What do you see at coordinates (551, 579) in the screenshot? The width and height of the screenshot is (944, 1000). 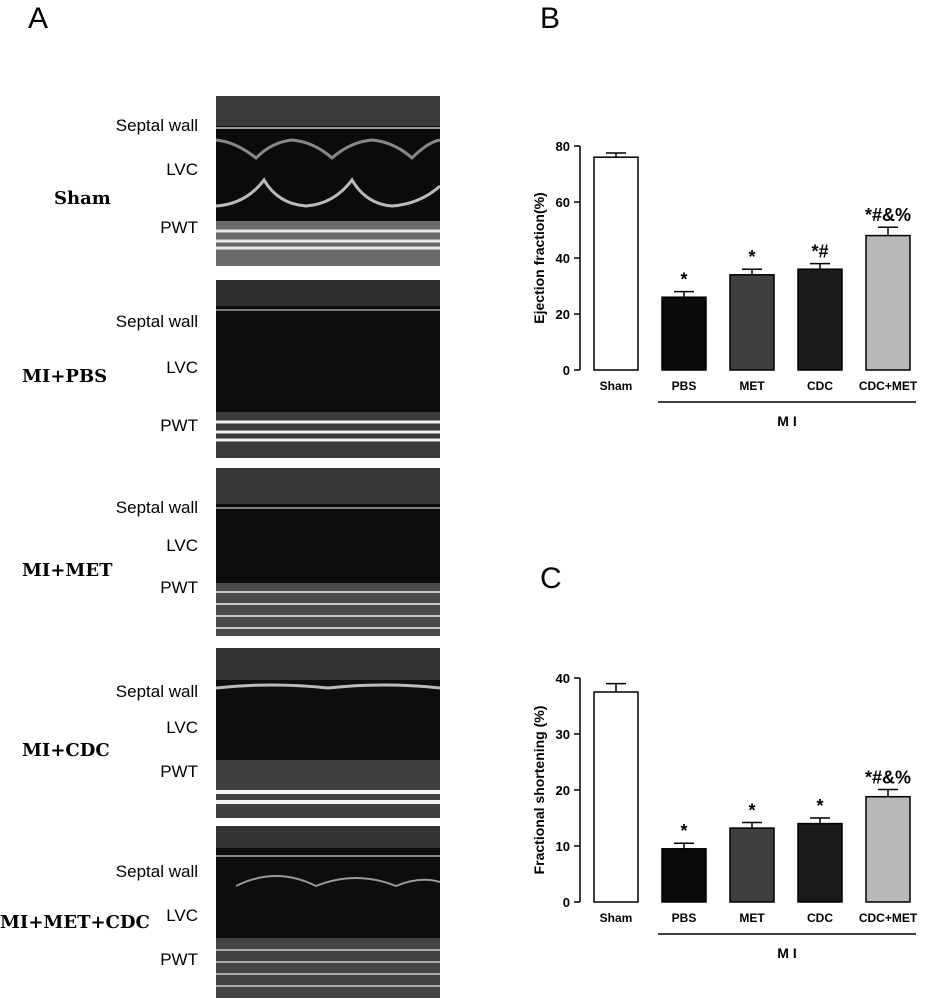 I see `panel-letter-c: C` at bounding box center [551, 579].